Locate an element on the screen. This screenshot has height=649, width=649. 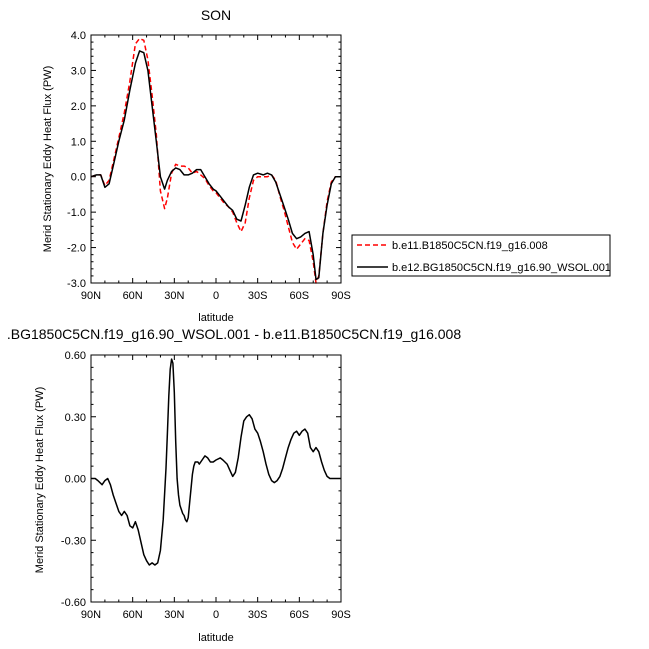
bottom-chart-ytick-label: 0.30 is located at coordinates (75, 418).